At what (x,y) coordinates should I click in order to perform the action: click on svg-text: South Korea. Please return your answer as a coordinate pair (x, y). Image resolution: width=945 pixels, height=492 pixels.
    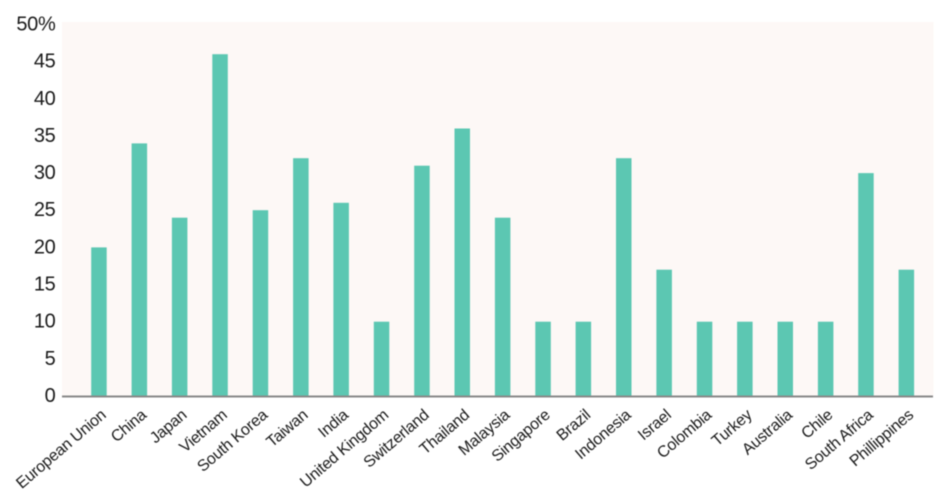
    Looking at the image, I should click on (232, 440).